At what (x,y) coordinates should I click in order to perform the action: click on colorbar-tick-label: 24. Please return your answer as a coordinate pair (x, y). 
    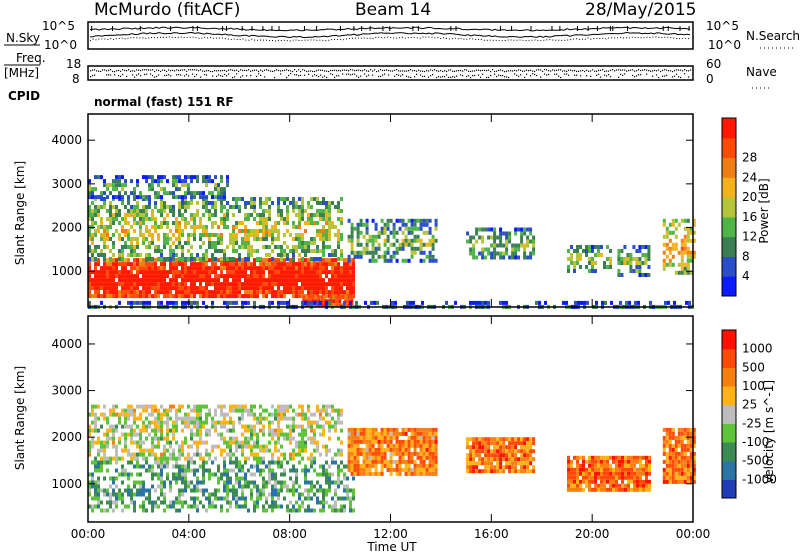
    Looking at the image, I should click on (749, 177).